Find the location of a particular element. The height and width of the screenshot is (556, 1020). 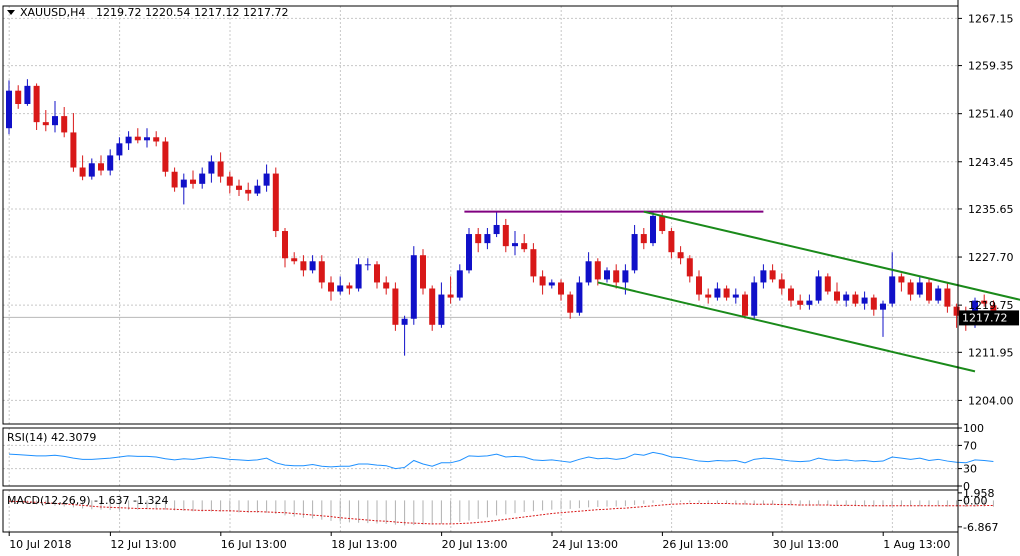

current-price-label: 1217.72 is located at coordinates (985, 317).